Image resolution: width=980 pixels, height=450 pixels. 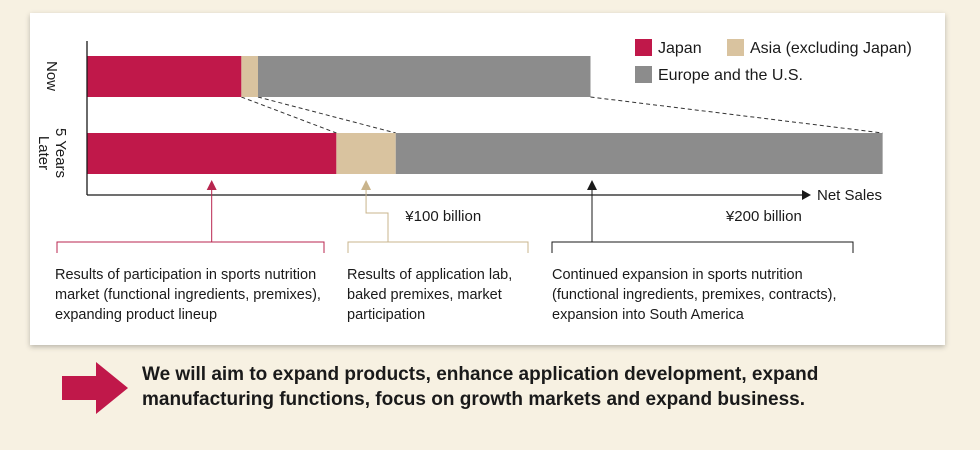 What do you see at coordinates (806, 195) in the screenshot?
I see `x-axis-arrowhead` at bounding box center [806, 195].